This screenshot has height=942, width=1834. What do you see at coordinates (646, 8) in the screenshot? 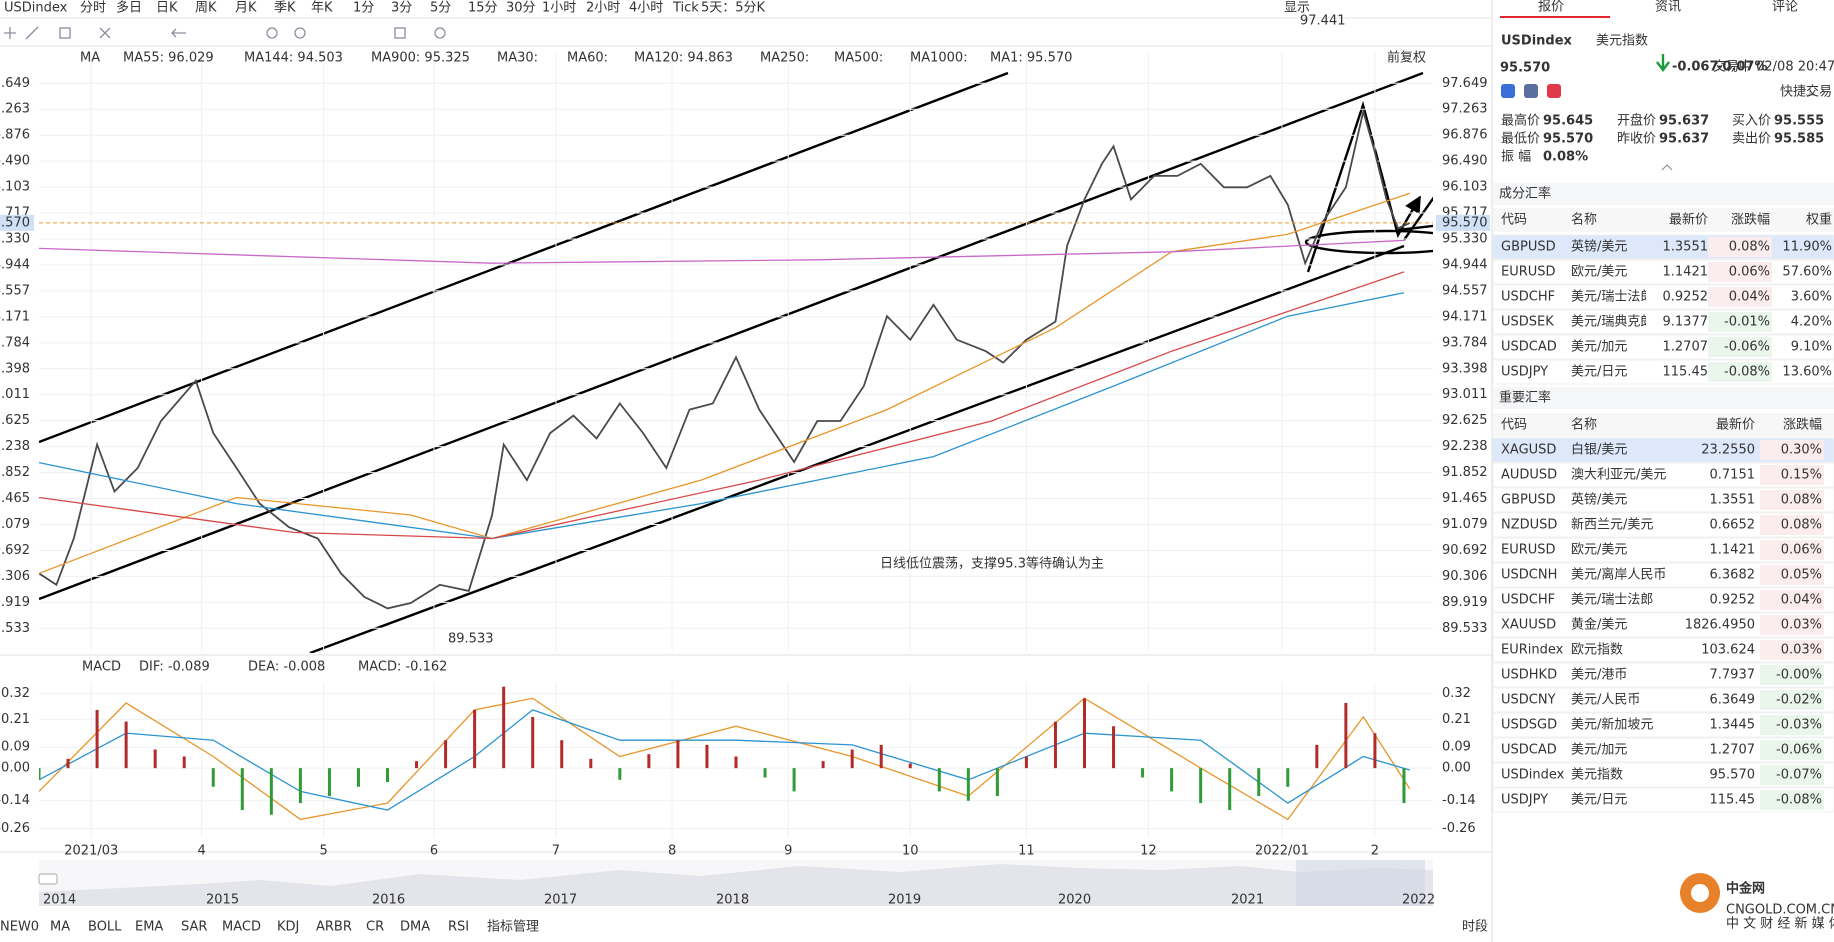
I see `period-tab: 4小时` at bounding box center [646, 8].